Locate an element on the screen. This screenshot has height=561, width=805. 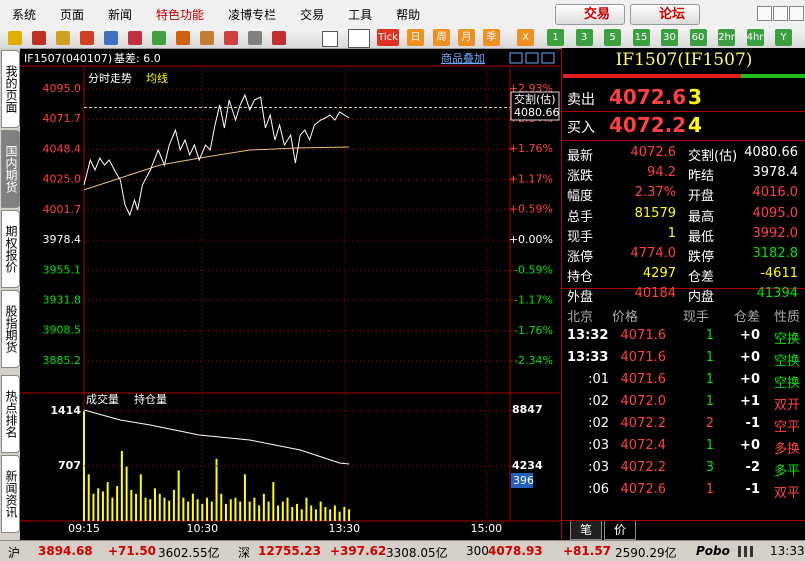
period-button: 季 is located at coordinates (491, 37).